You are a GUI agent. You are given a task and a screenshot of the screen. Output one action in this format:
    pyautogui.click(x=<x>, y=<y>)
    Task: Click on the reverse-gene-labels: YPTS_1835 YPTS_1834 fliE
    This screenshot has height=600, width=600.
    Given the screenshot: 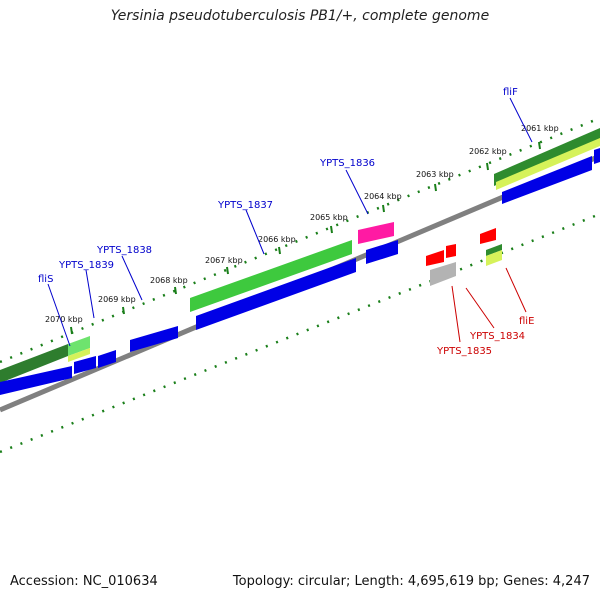 What is the action you would take?
    pyautogui.click(x=485, y=336)
    